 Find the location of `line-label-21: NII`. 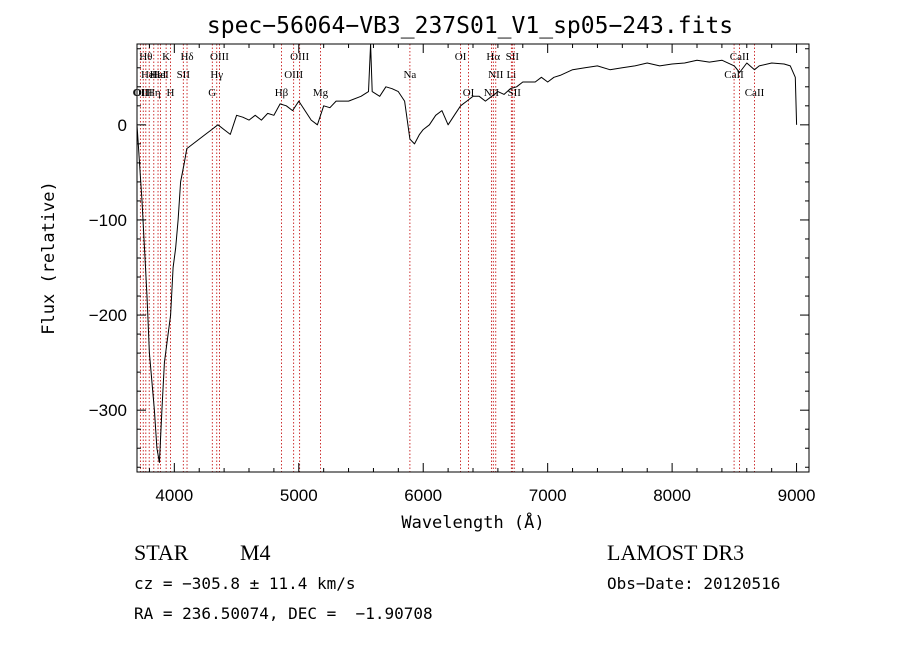

line-label-21: NII is located at coordinates (492, 93).